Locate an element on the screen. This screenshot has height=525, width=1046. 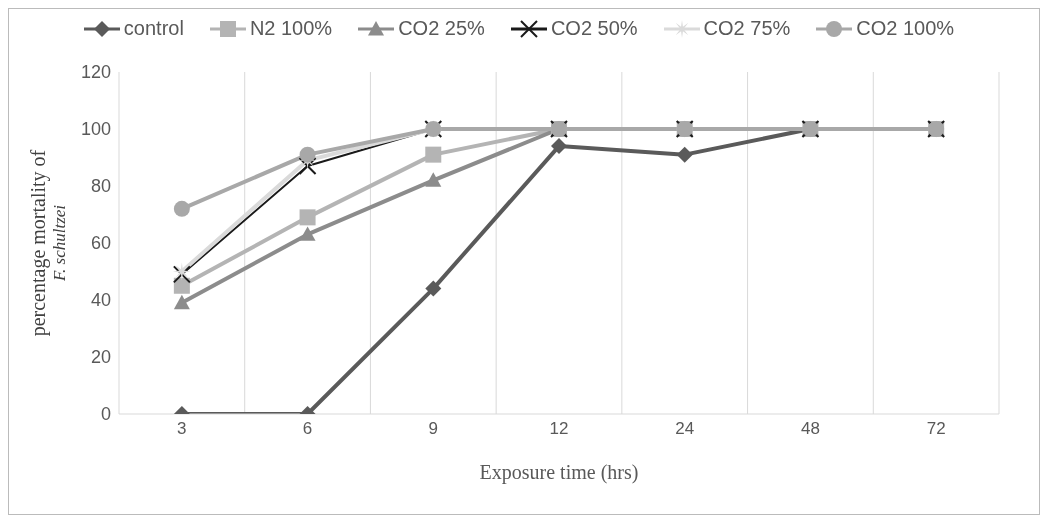
x-tick-label: 72 is located at coordinates (936, 429).